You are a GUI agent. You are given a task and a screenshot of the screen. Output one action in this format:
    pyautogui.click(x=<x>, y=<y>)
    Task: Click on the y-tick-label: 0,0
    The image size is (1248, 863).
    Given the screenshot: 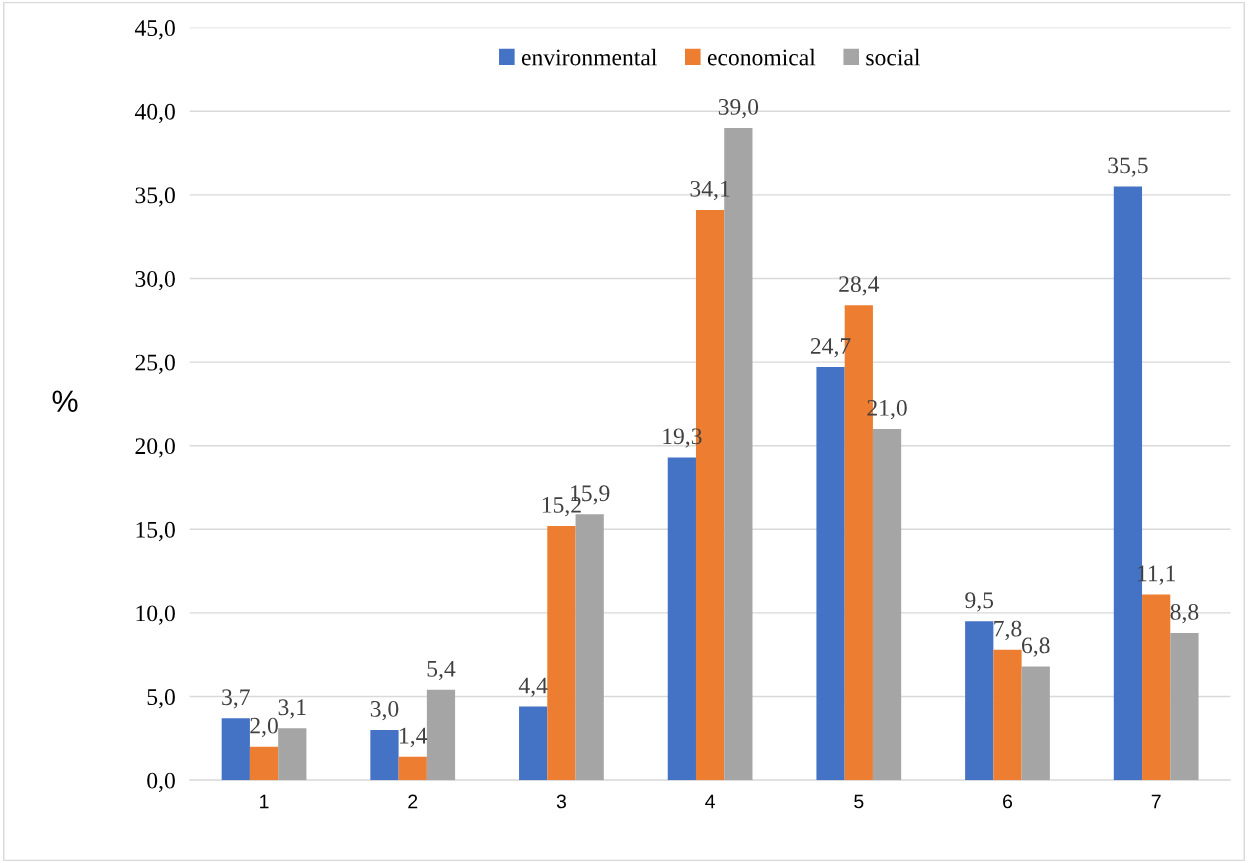 What is the action you would take?
    pyautogui.click(x=161, y=782)
    